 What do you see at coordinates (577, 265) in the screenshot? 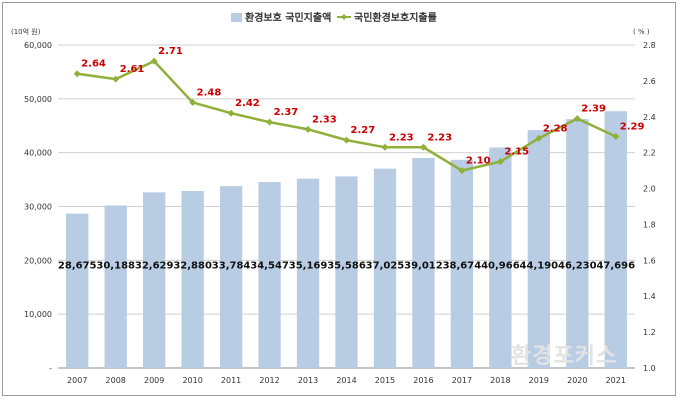
I see `bar-value-label: 46,230` at bounding box center [577, 265].